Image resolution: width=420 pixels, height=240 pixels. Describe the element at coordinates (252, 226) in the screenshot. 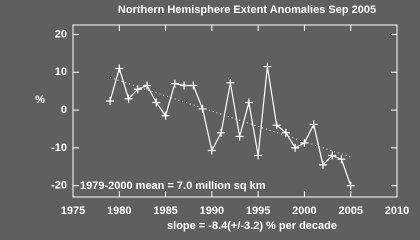

I see `slope-annotation: slope = -8.4(+/-3.2) % per decade` at that location.